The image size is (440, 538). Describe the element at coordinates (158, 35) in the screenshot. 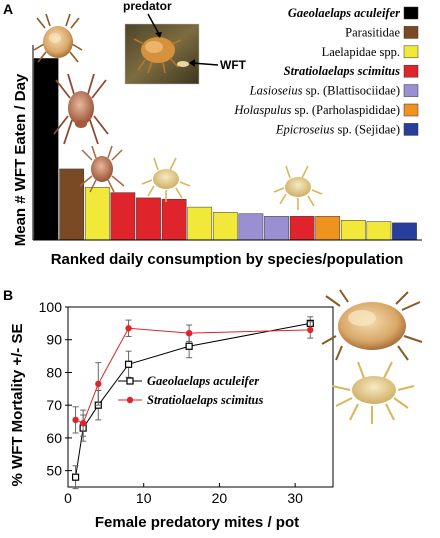

I see `predator-arrow-head` at that location.